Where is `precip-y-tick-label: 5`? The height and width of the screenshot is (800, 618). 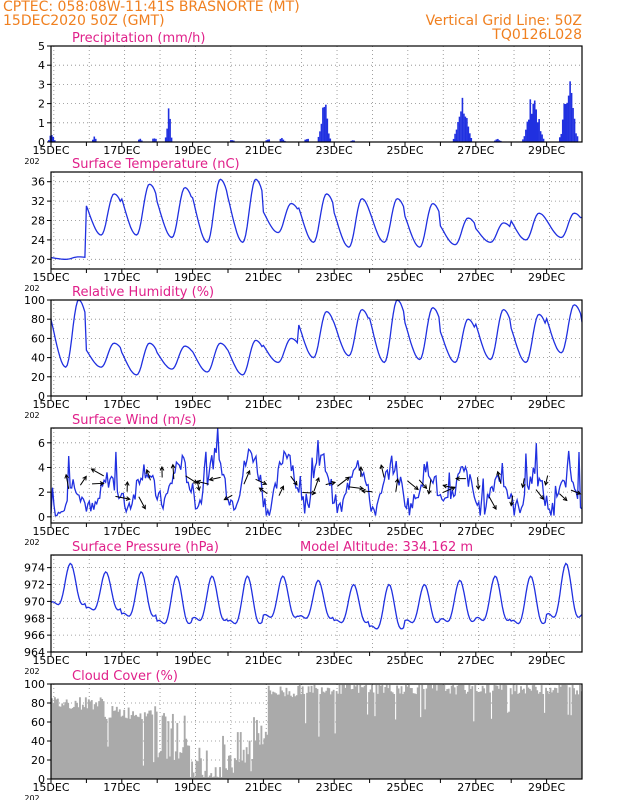 precip-y-tick-label: 5 is located at coordinates (41, 46).